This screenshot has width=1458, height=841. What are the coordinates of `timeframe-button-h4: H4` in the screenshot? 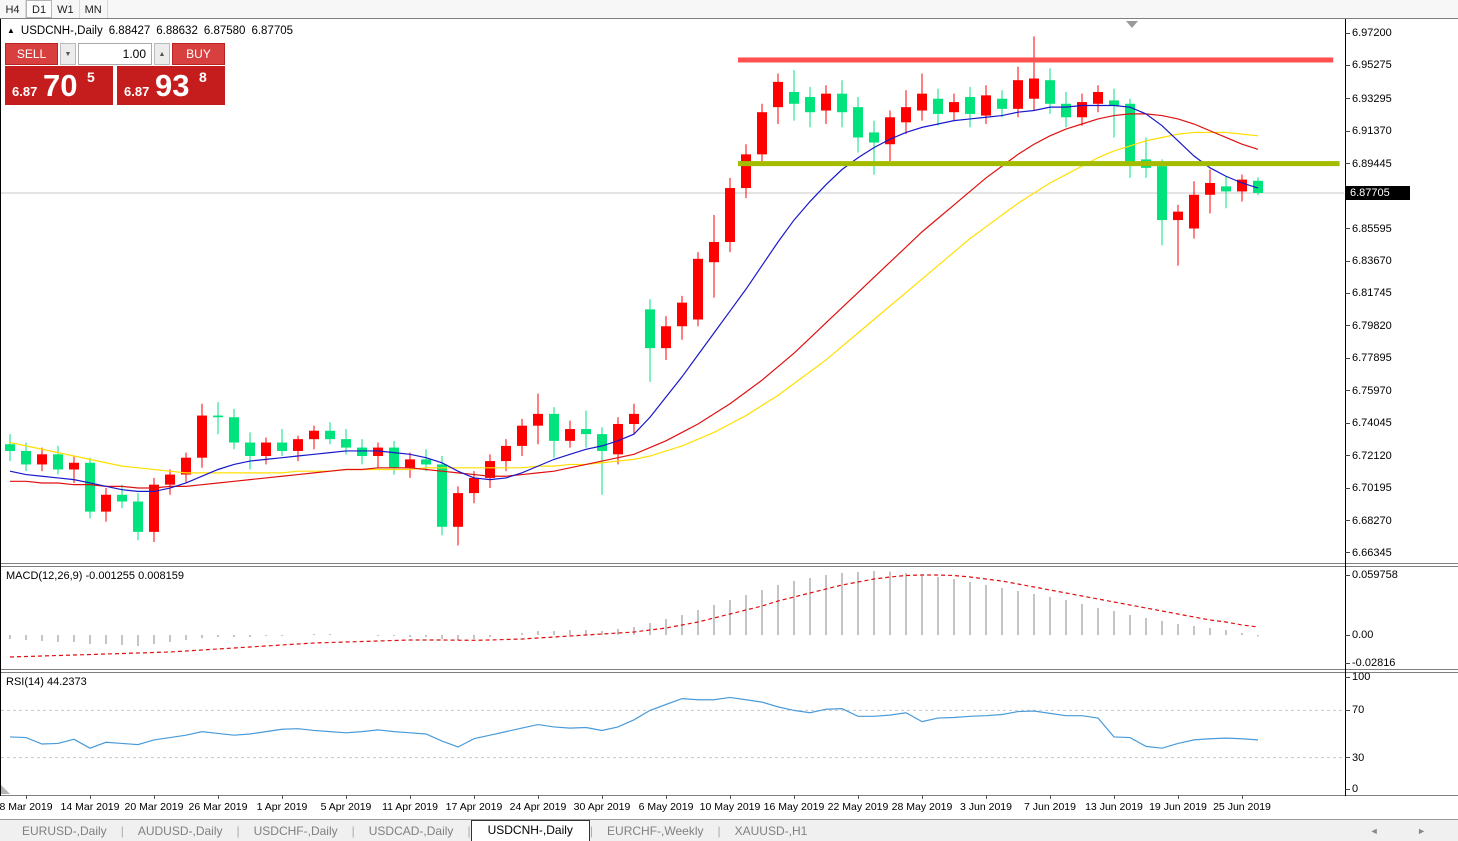 It's located at (13, 9).